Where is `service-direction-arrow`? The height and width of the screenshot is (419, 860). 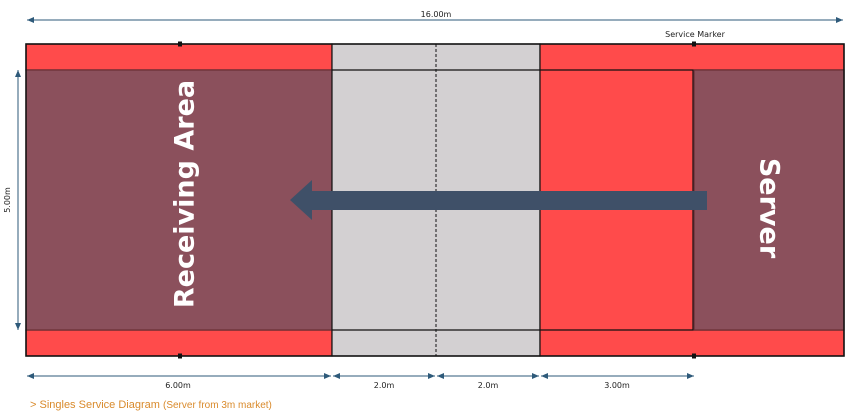 service-direction-arrow is located at coordinates (498, 200).